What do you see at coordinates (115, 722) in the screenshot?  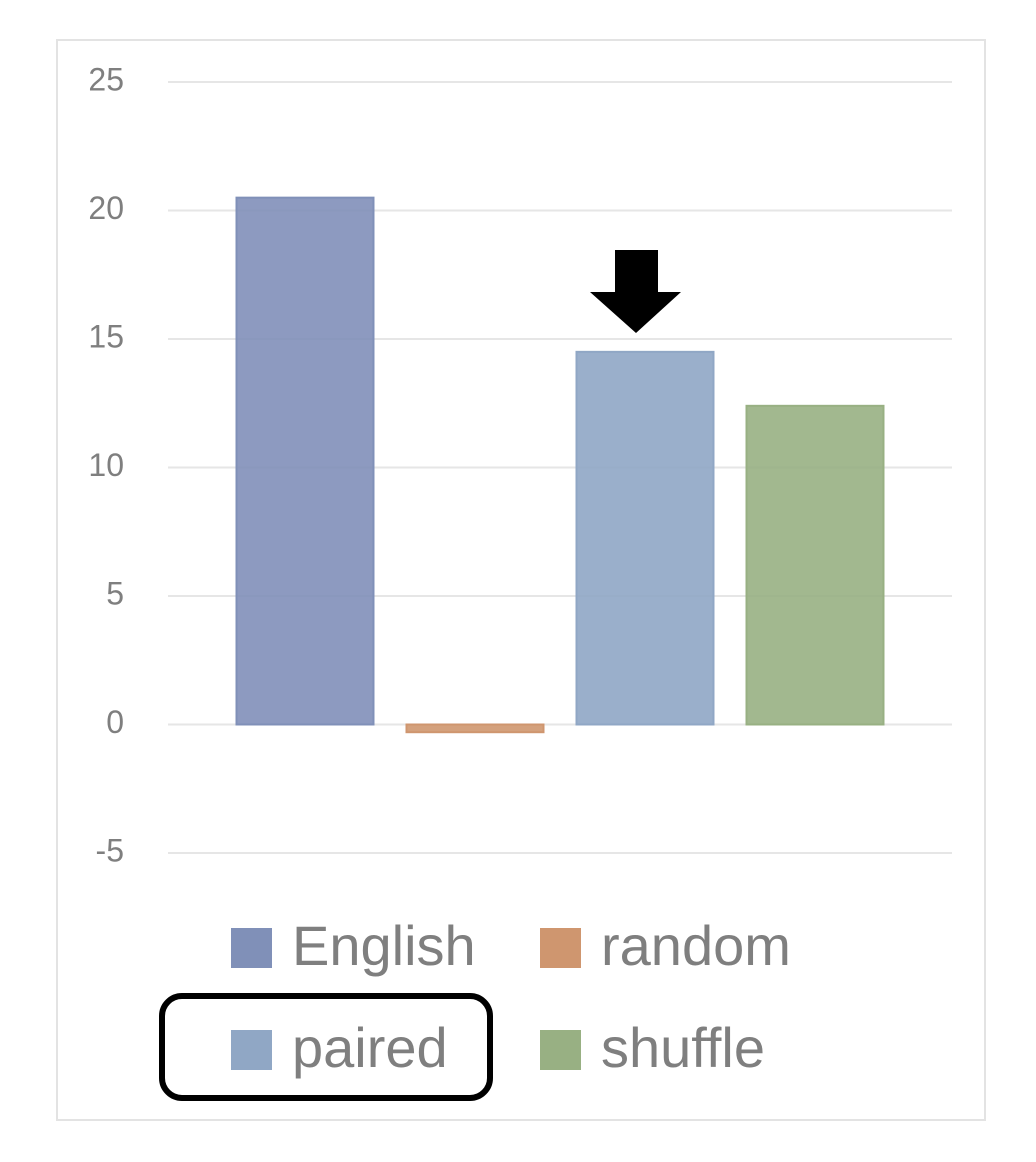 I see `y-tick-label: 0` at bounding box center [115, 722].